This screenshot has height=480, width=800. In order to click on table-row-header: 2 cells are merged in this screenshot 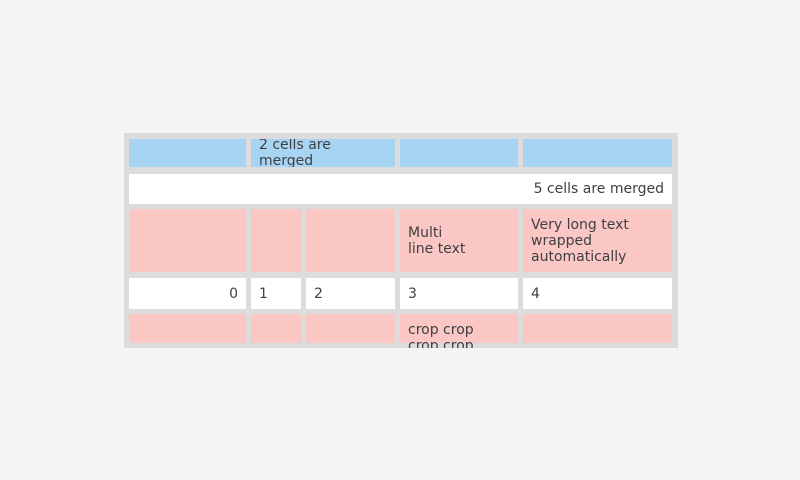, I will do `click(403, 153)`.